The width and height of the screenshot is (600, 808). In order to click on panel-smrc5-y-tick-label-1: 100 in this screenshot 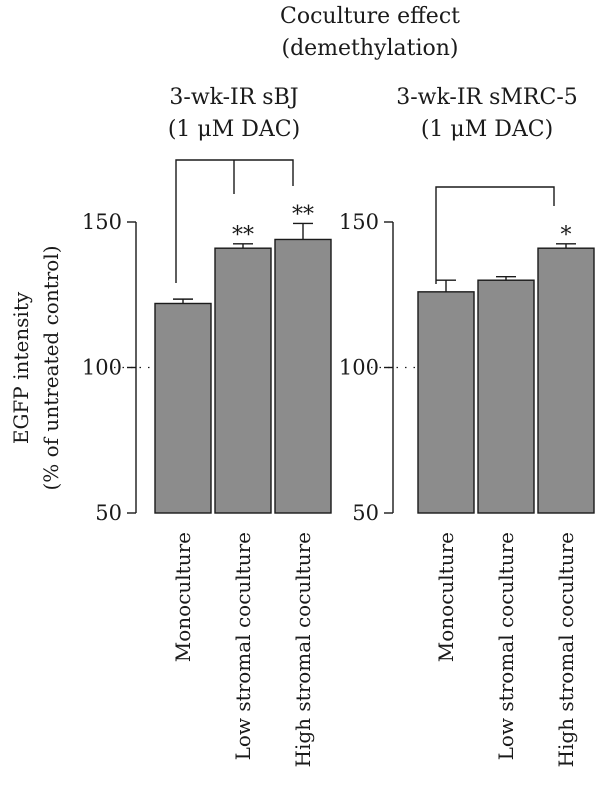, I will do `click(359, 368)`.